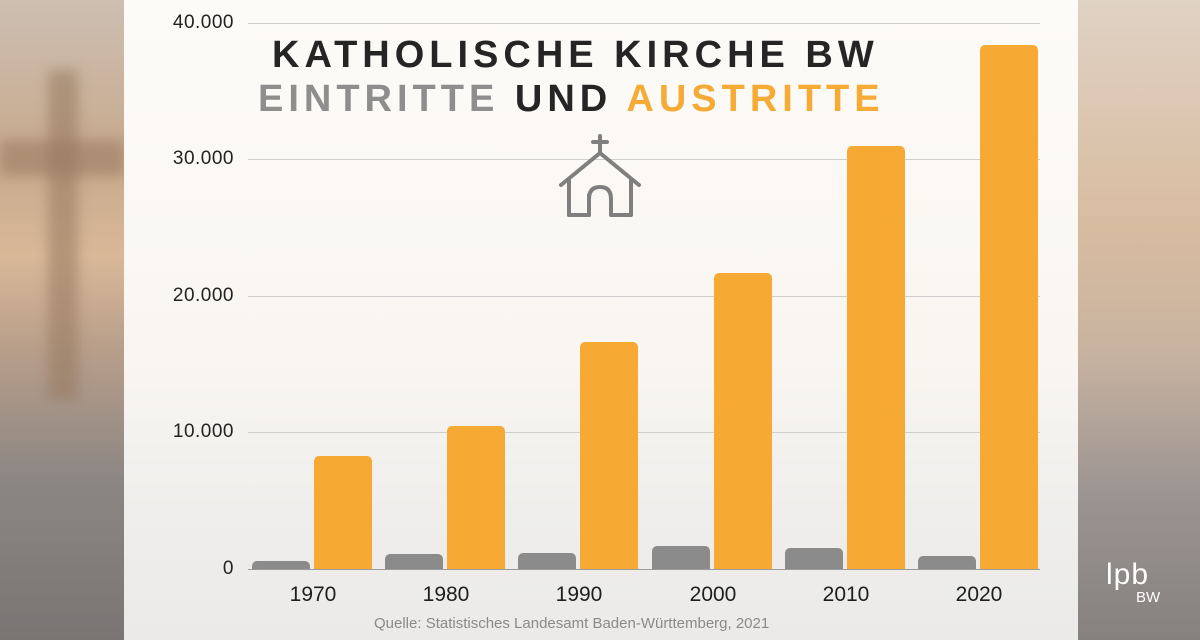 This screenshot has height=640, width=1200. I want to click on y-tick-label: 10.000, so click(203, 431).